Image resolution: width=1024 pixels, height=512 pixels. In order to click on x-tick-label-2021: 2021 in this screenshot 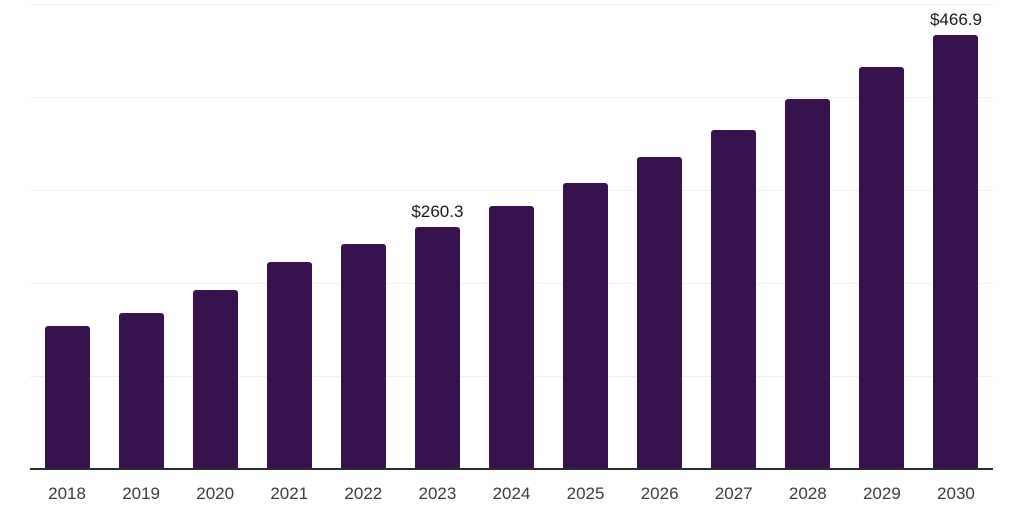, I will do `click(289, 493)`.